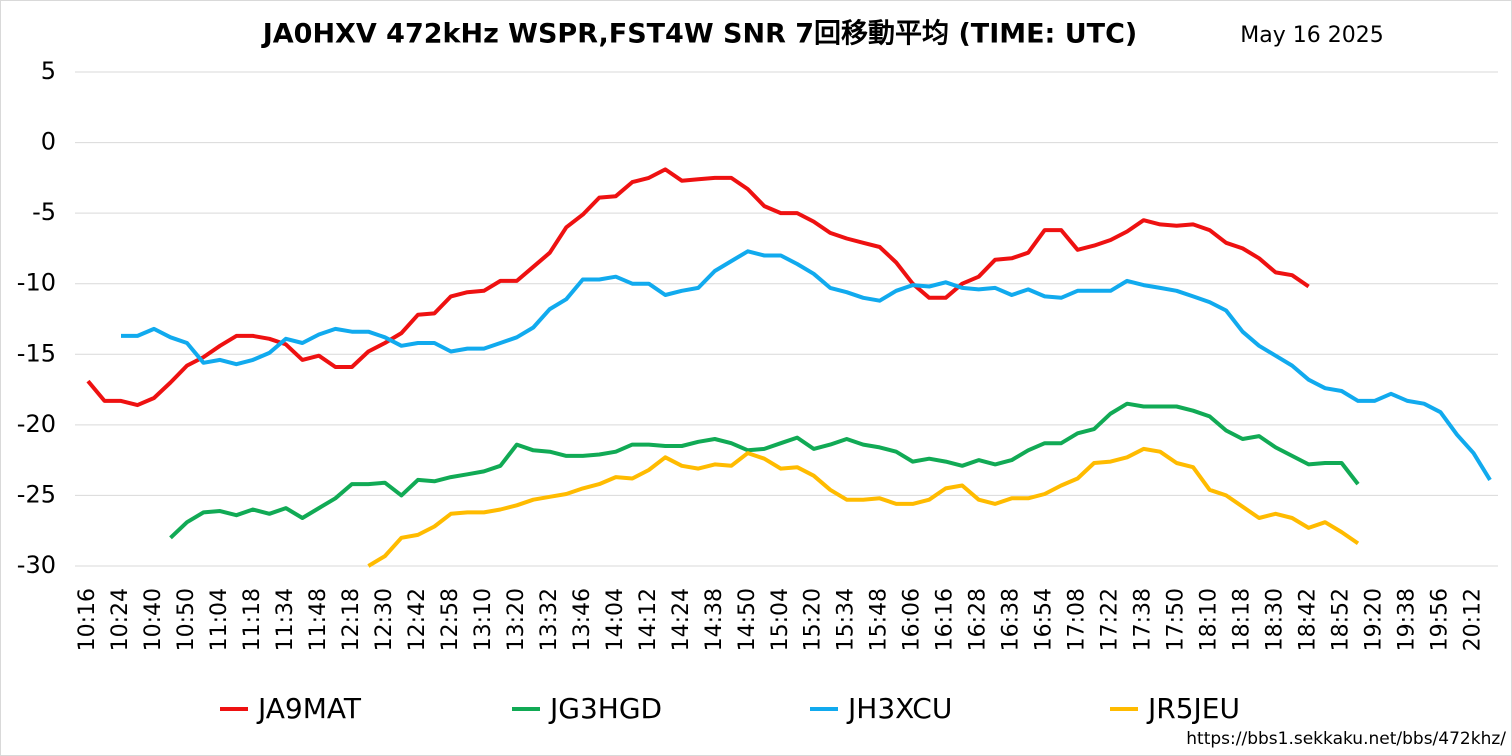 The image size is (1512, 756). What do you see at coordinates (36, 353) in the screenshot?
I see `y-tick-label: -15` at bounding box center [36, 353].